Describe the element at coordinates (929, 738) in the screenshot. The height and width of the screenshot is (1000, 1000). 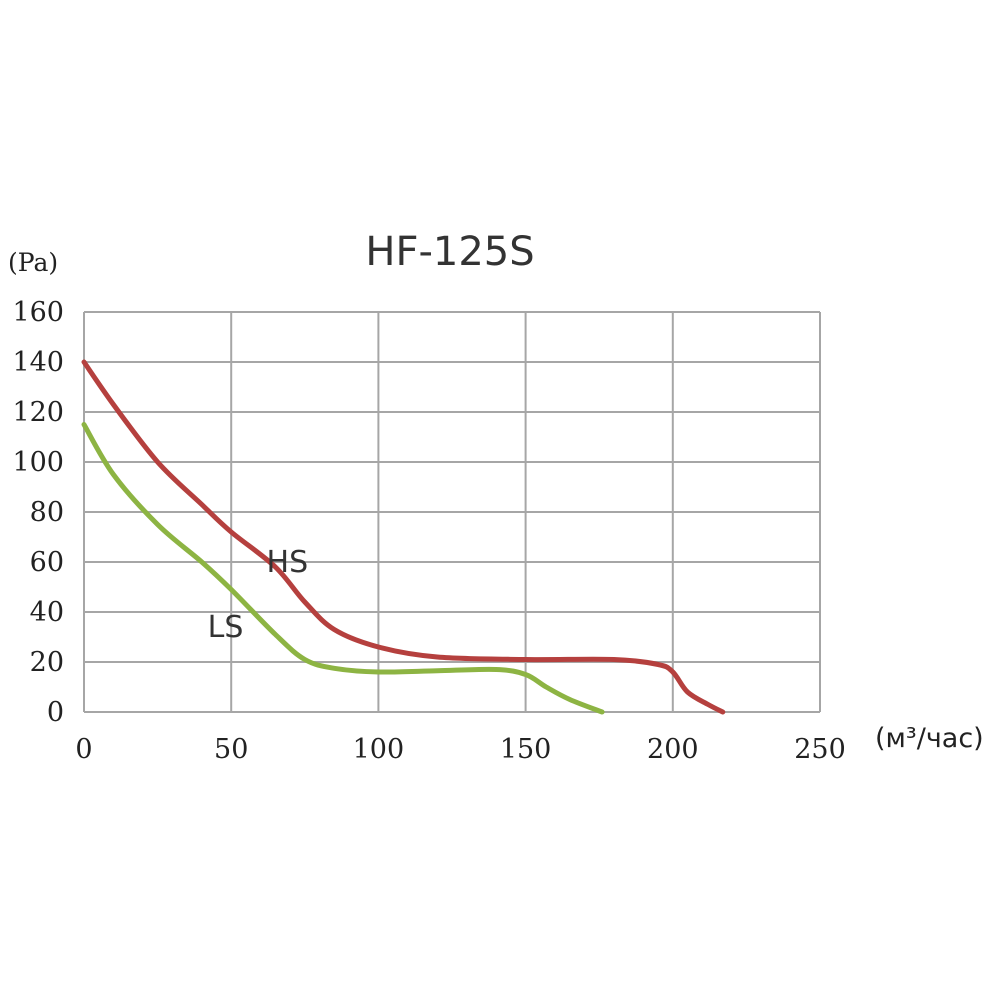
I see `x-axis-unit-label: (м³/час)` at that location.